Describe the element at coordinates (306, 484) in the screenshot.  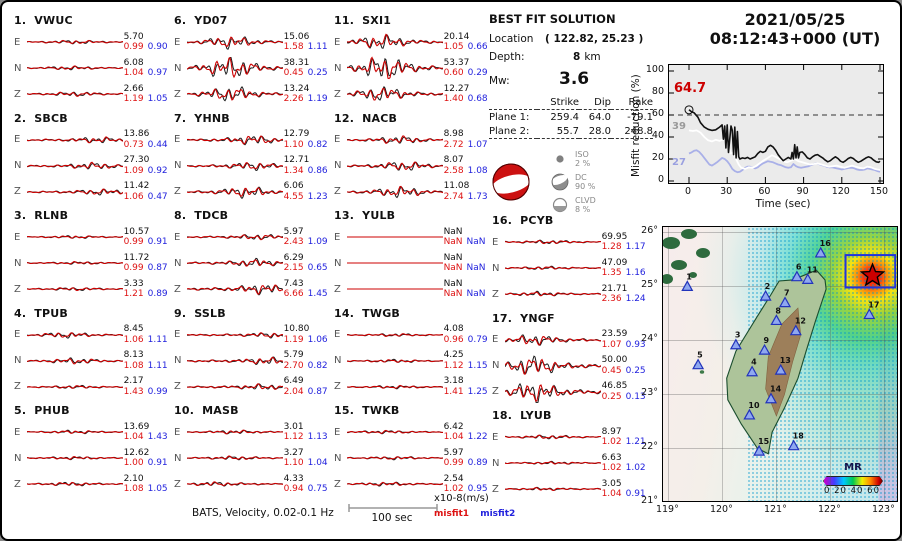
I see `trace-values: 4.33 0.94 0.75` at that location.